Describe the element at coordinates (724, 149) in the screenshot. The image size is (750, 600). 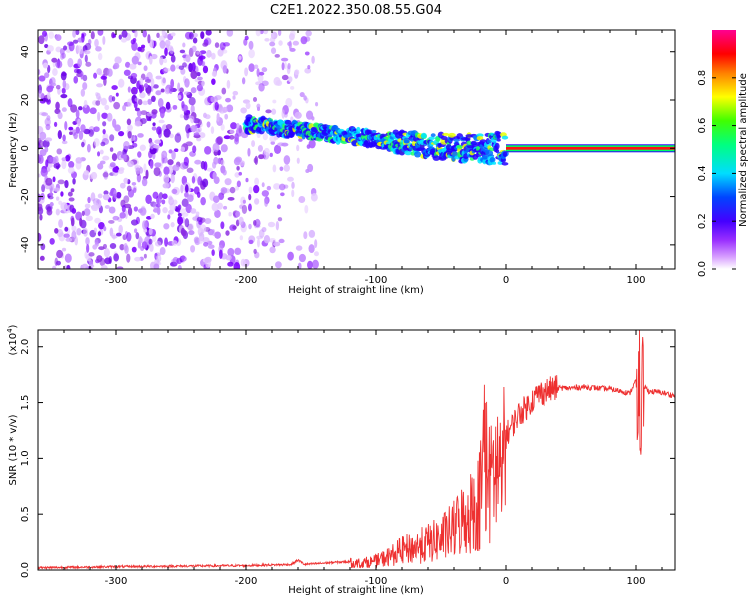
I see `colorbar-gradient` at that location.